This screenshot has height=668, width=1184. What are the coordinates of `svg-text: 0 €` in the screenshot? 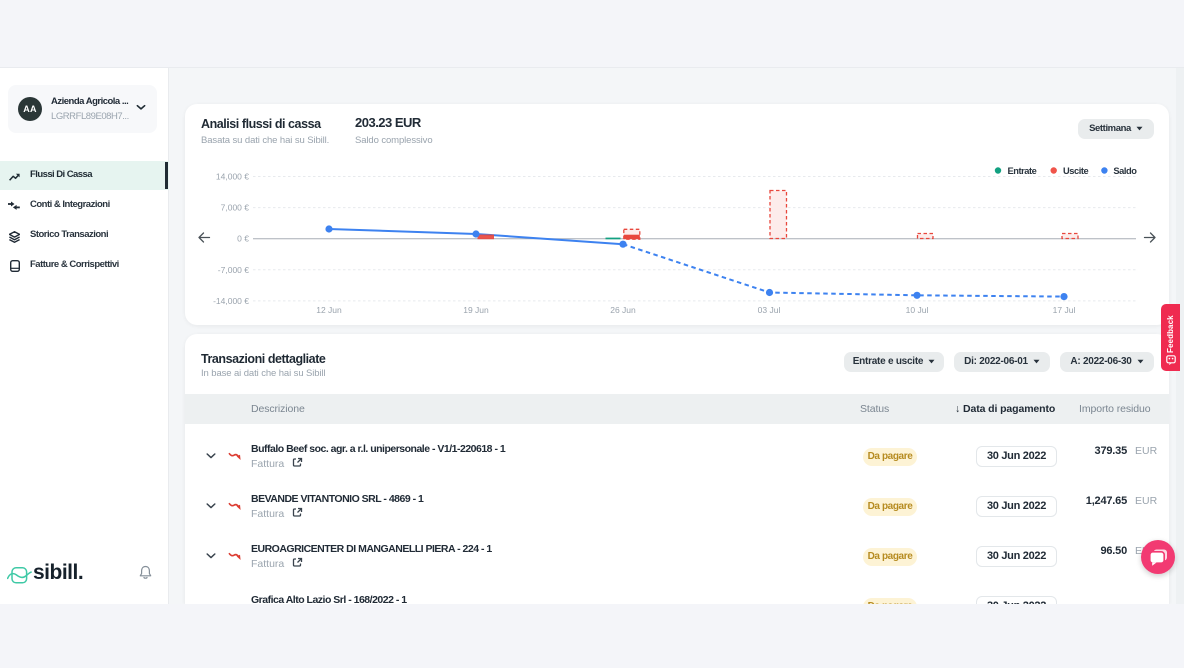 It's located at (243, 239).